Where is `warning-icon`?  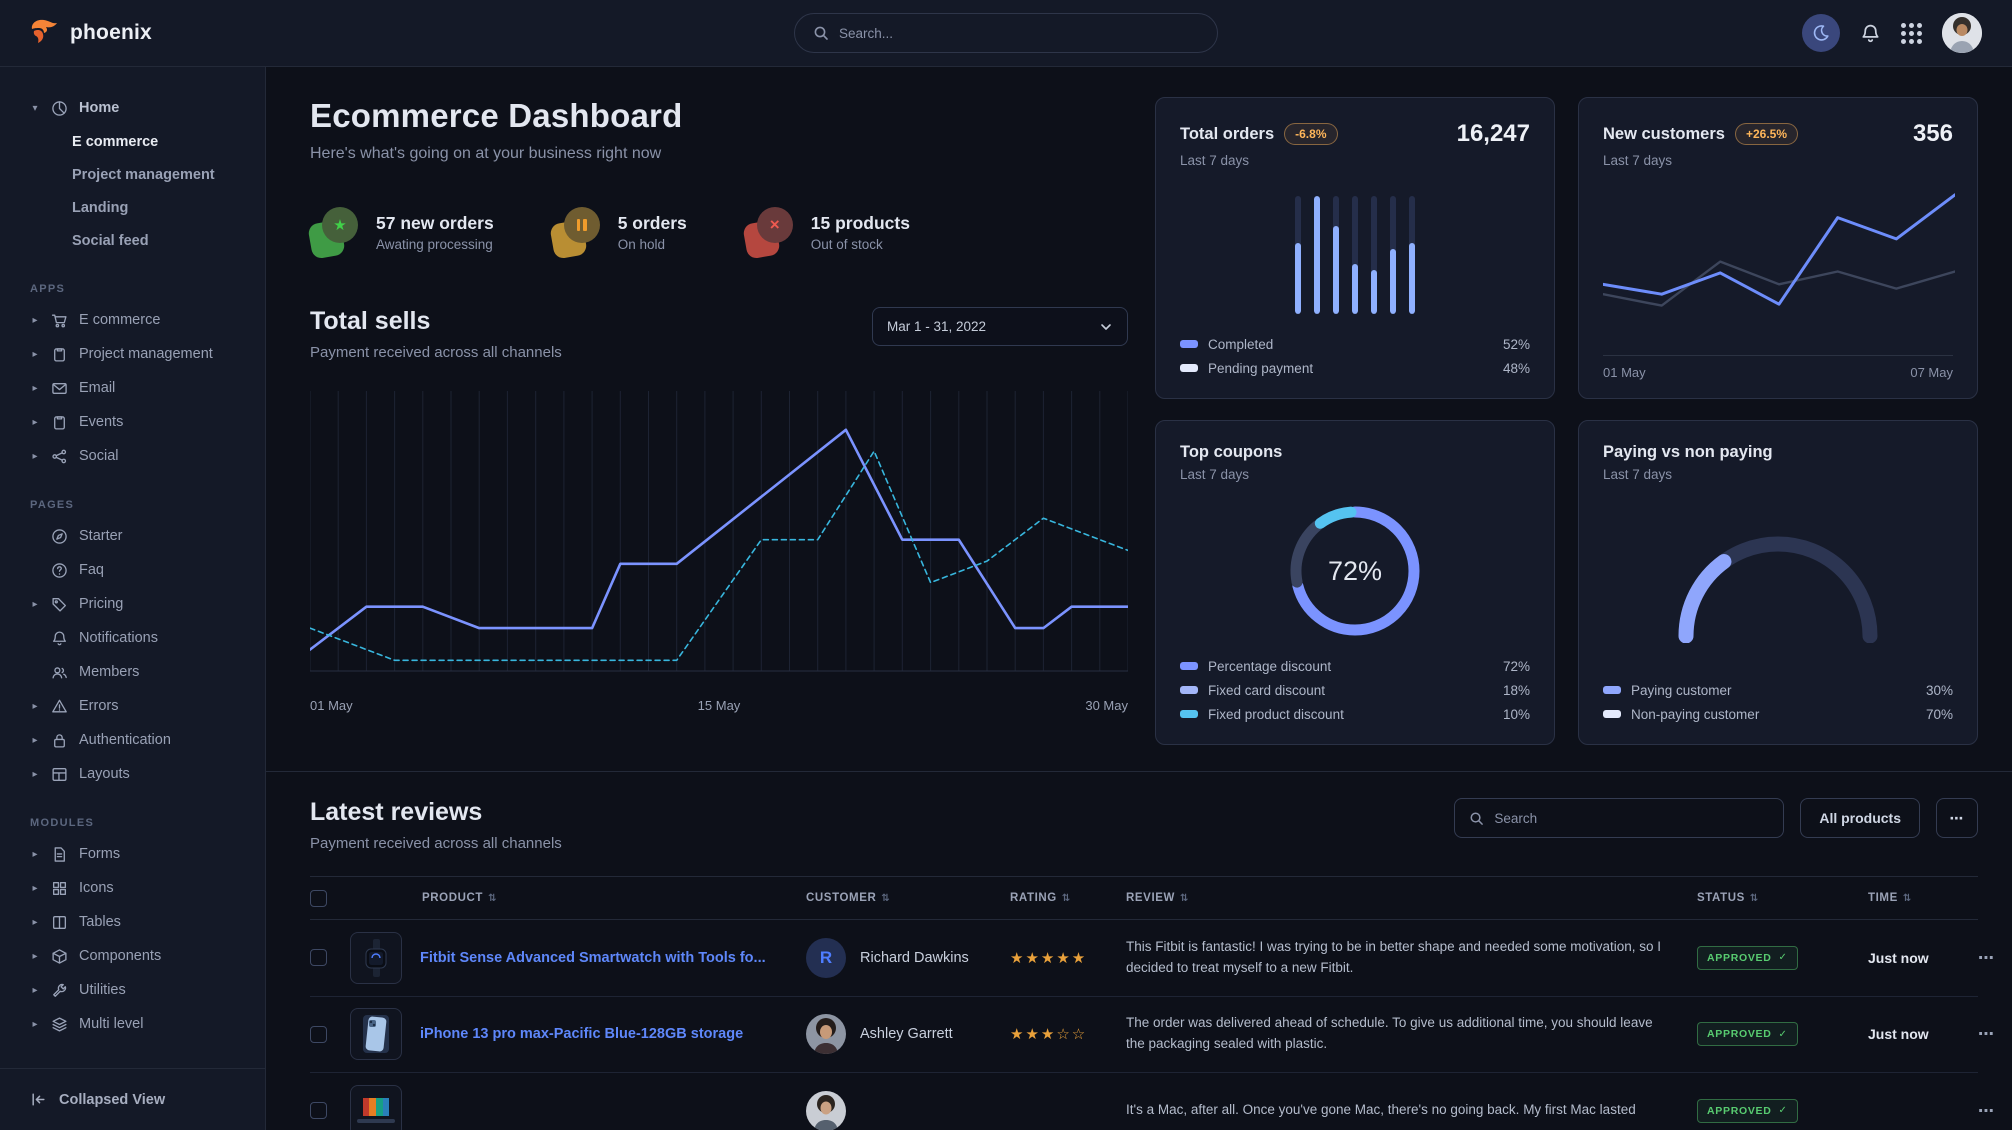 warning-icon is located at coordinates (59, 706).